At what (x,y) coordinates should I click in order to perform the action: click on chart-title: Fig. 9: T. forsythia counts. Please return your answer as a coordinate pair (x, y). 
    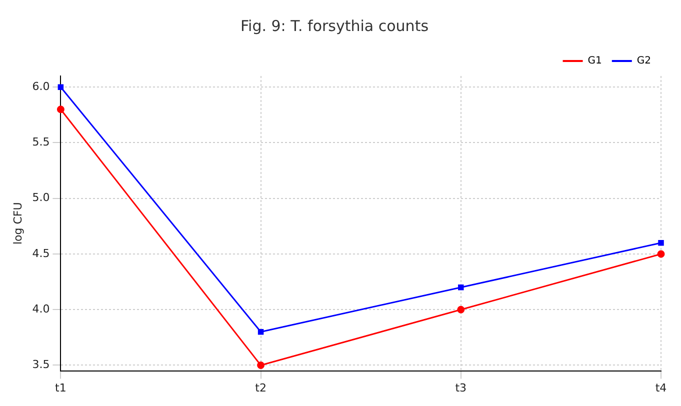
    Looking at the image, I should click on (334, 25).